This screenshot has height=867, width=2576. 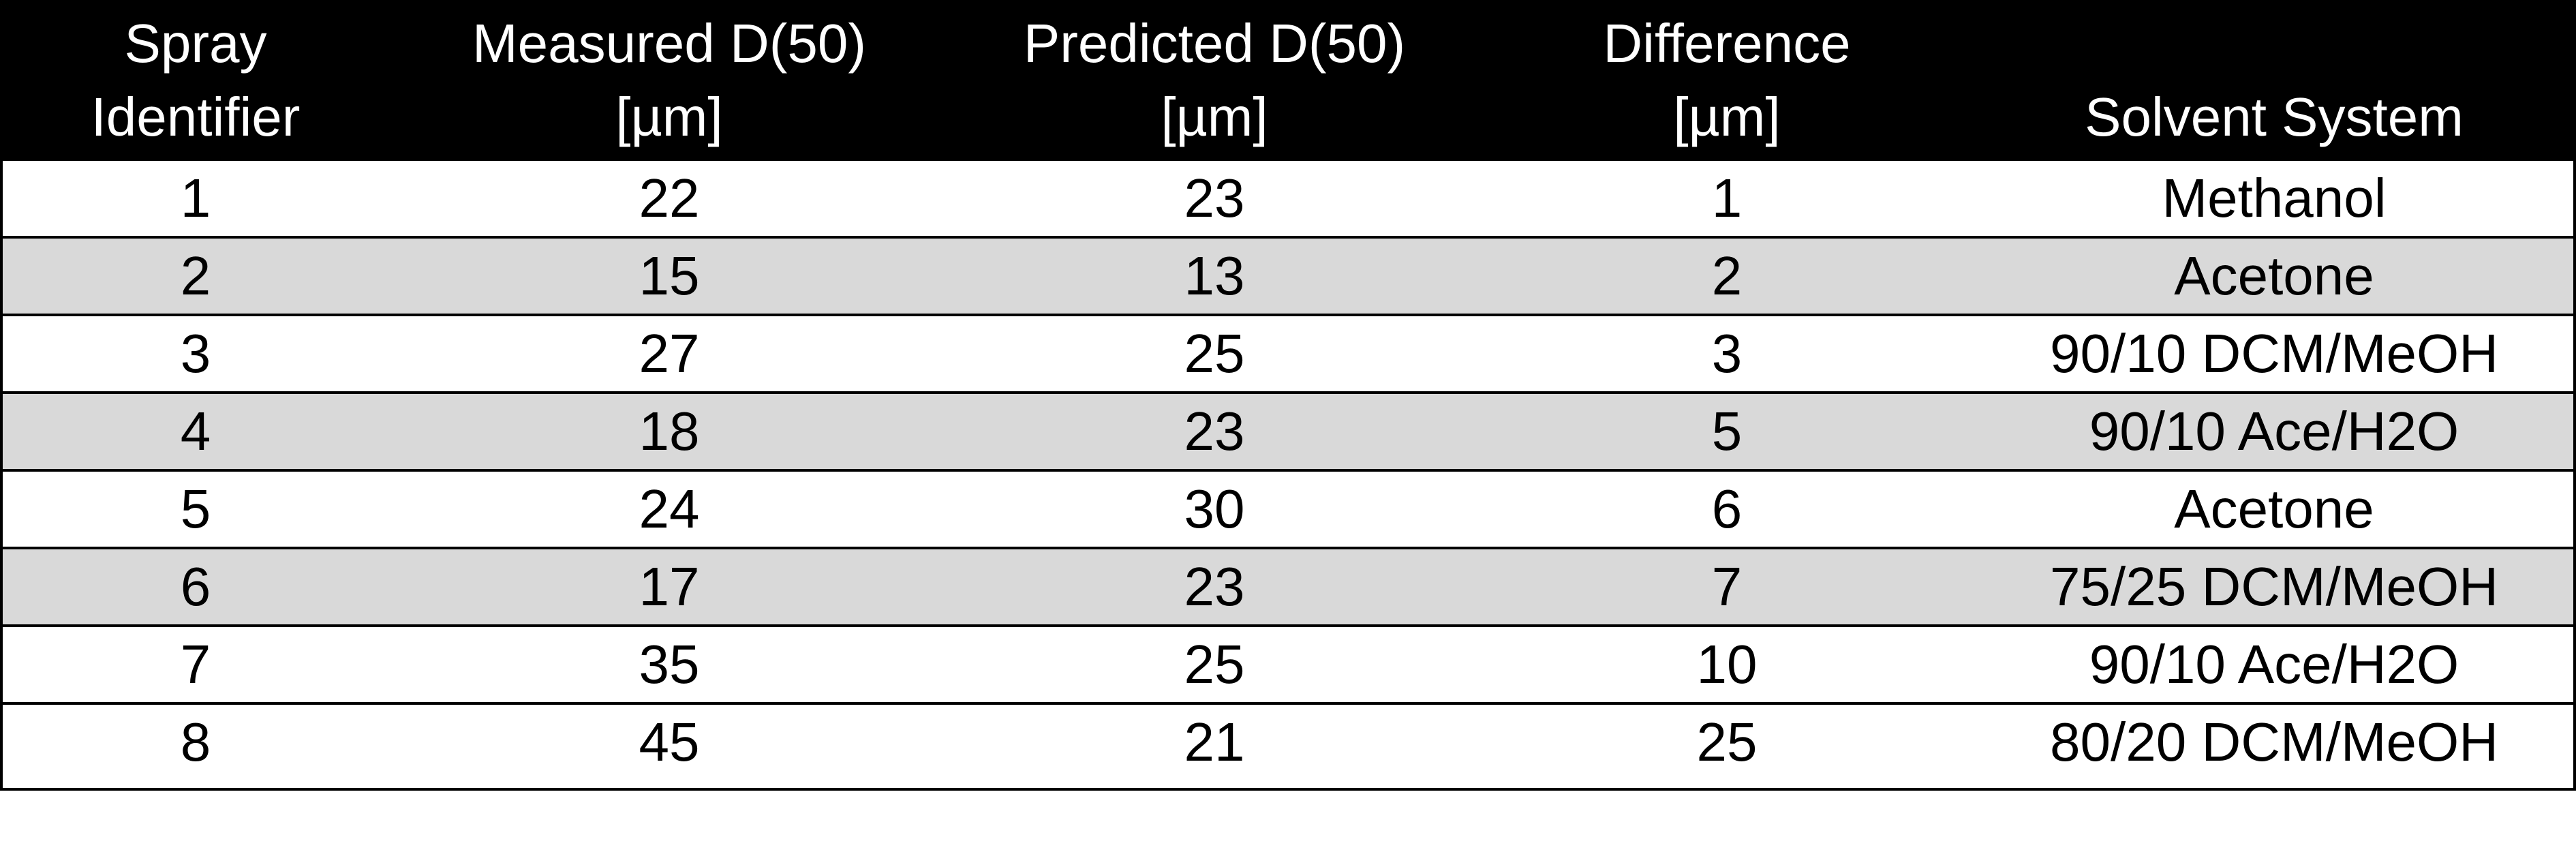 What do you see at coordinates (2274, 353) in the screenshot?
I see `cell-solvent-system: 90/10 DCM/MeOH` at bounding box center [2274, 353].